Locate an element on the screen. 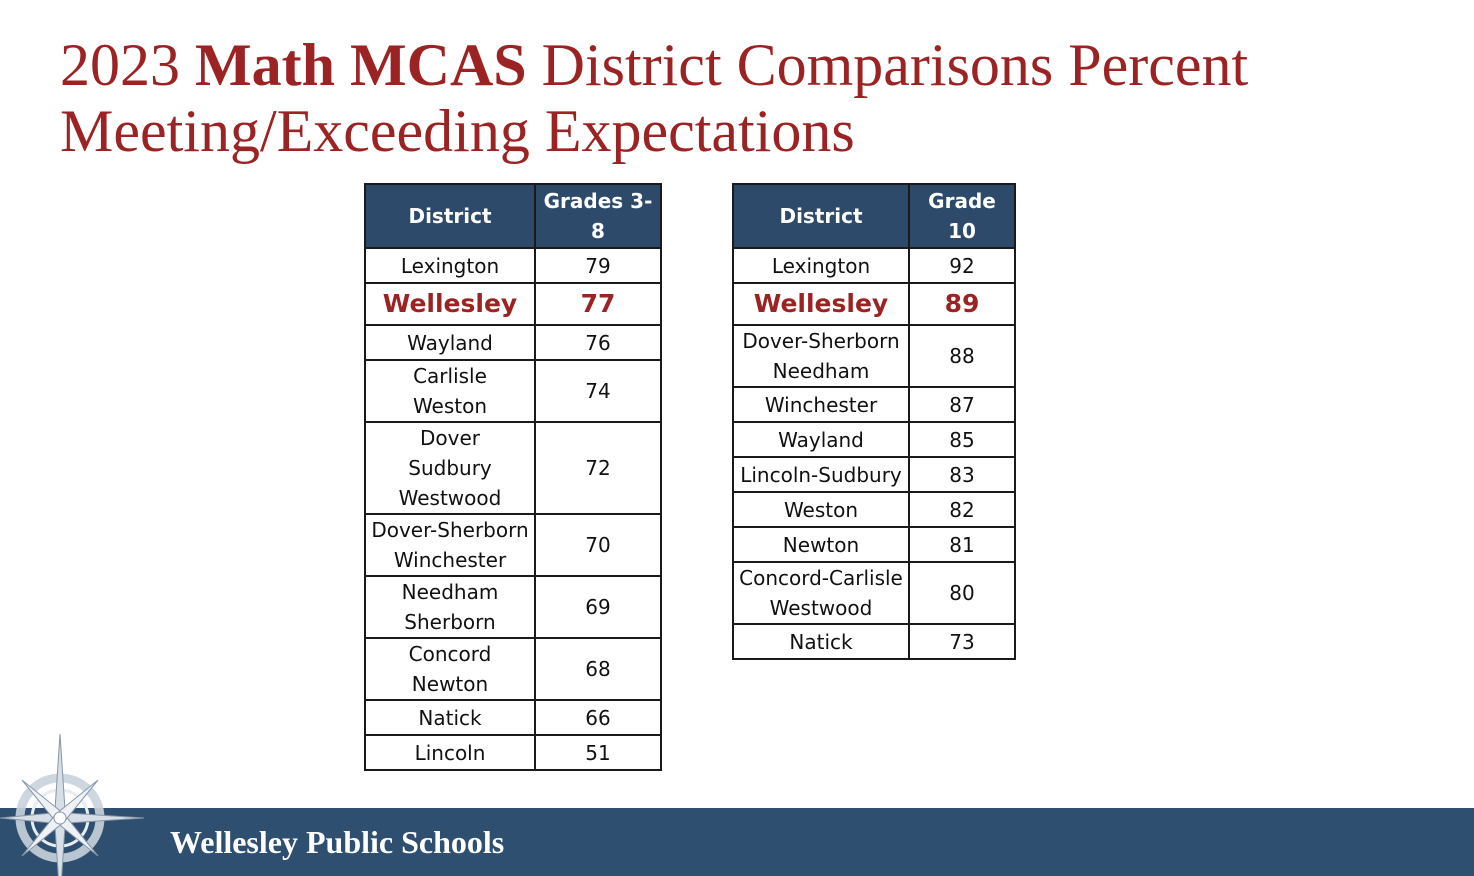  district-cell: Winchester is located at coordinates (821, 404).